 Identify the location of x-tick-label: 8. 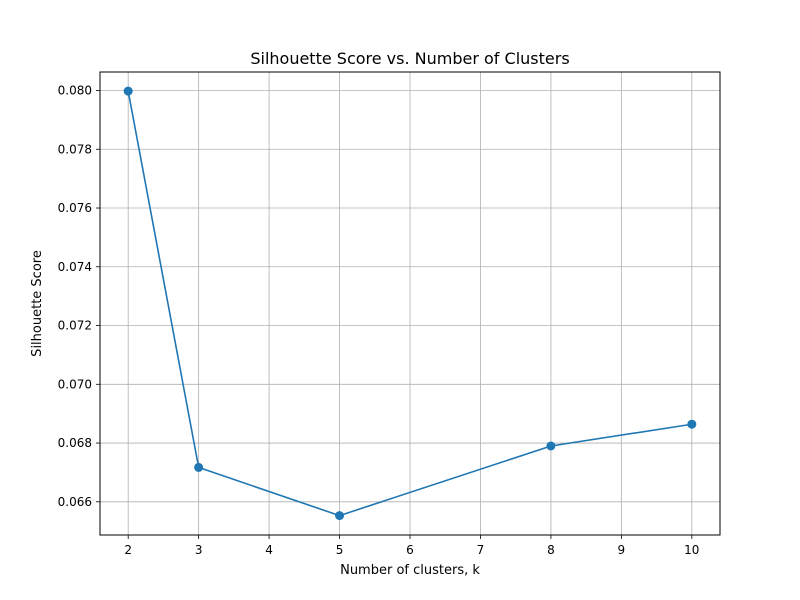
(551, 550).